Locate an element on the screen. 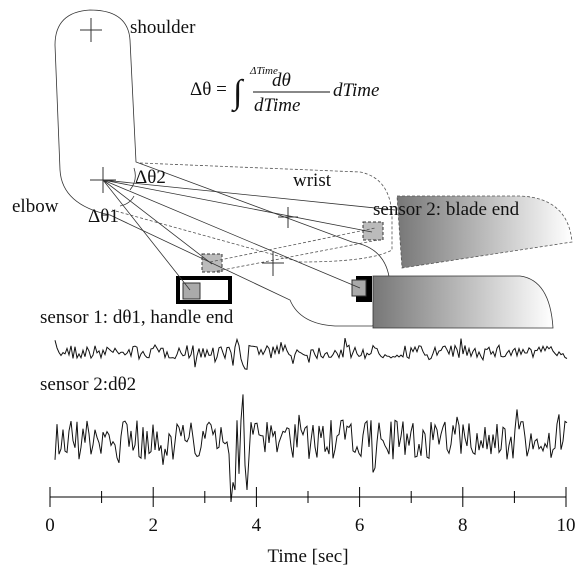 Image resolution: width=583 pixels, height=574 pixels. formula: dθ is located at coordinates (281, 80).